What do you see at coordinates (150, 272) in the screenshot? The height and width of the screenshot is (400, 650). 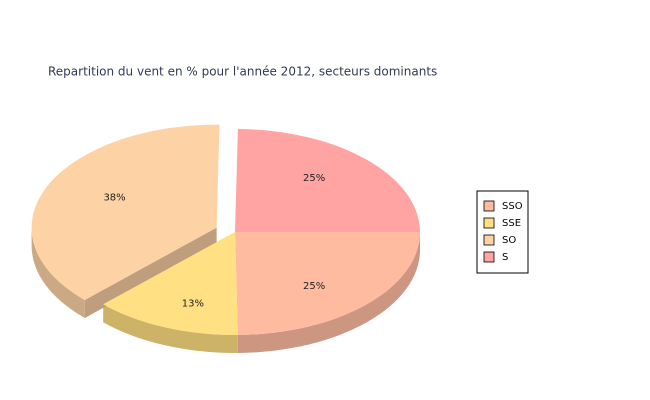 I see `pie-slice-face` at bounding box center [150, 272].